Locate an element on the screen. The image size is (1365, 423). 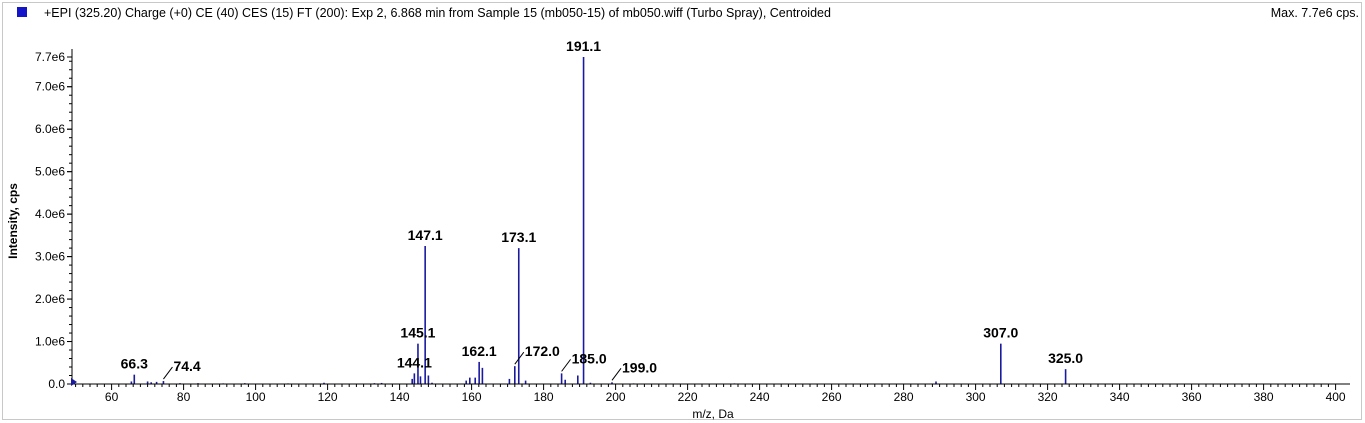
peak-label: 199.0 is located at coordinates (639, 367).